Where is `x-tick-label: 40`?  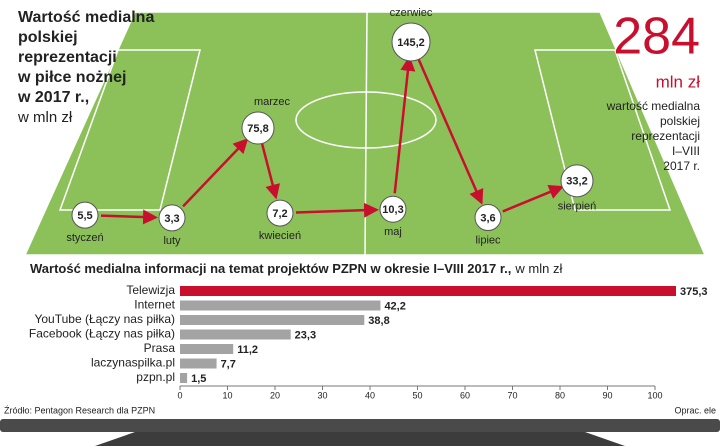
x-tick-label: 40 is located at coordinates (370, 395).